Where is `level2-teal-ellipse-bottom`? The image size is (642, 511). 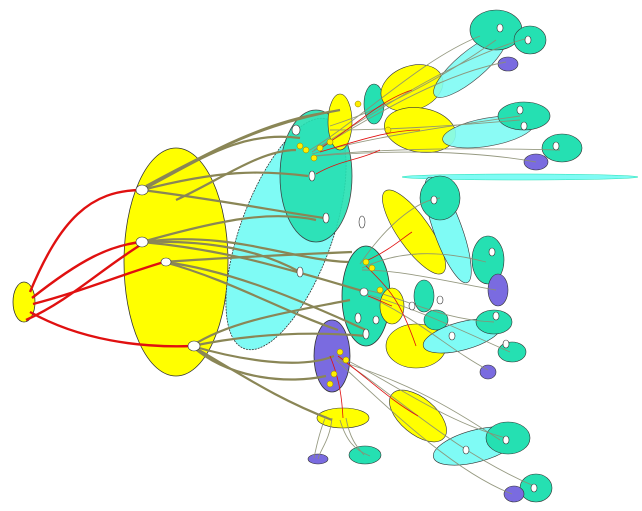 level2-teal-ellipse-bottom is located at coordinates (365, 455).